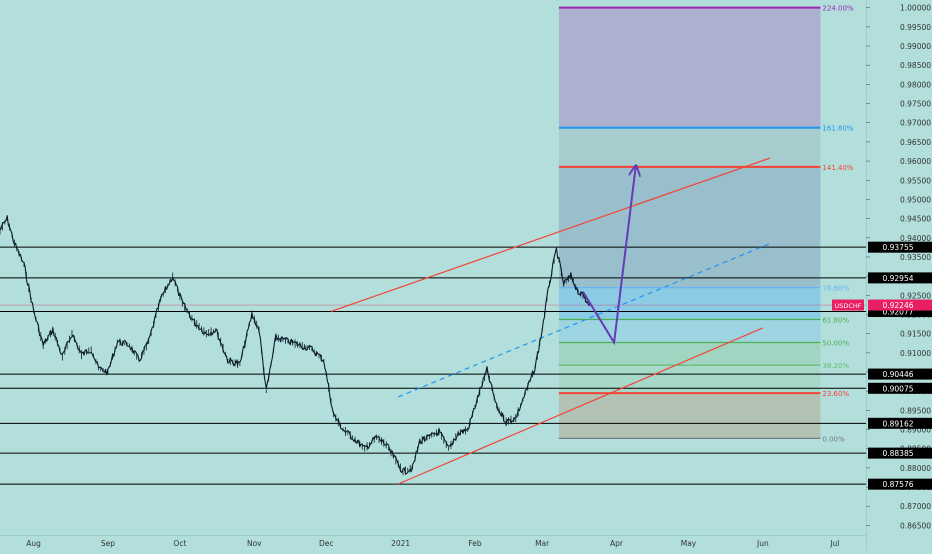  I want to click on price-tick-label: 0.96000, so click(915, 161).